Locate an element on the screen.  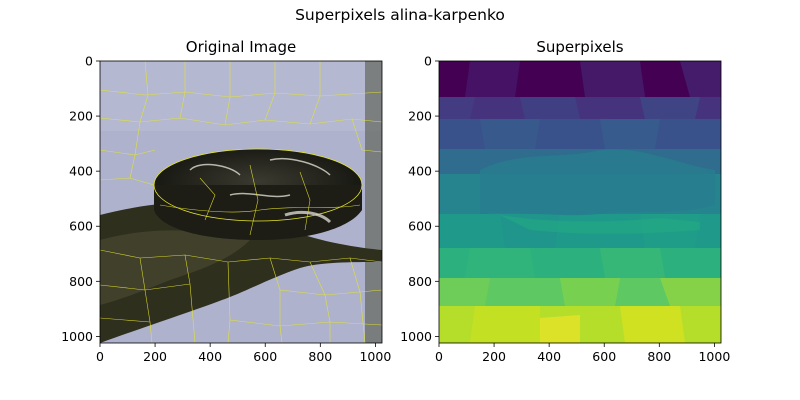
figure-suptitle: Superpixels alina-karpenko is located at coordinates (400, 15).